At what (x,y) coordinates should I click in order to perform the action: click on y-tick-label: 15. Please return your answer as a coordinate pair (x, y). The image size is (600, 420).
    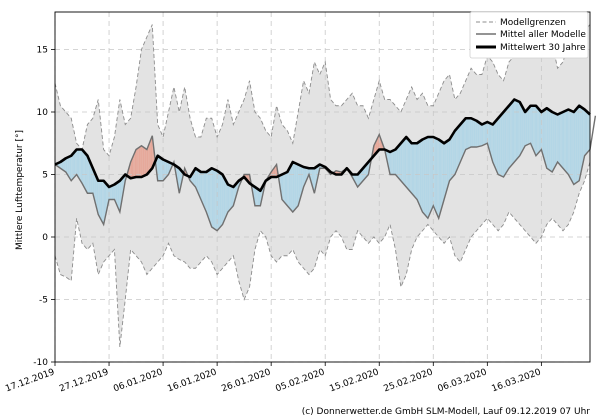
    Looking at the image, I should click on (42, 51).